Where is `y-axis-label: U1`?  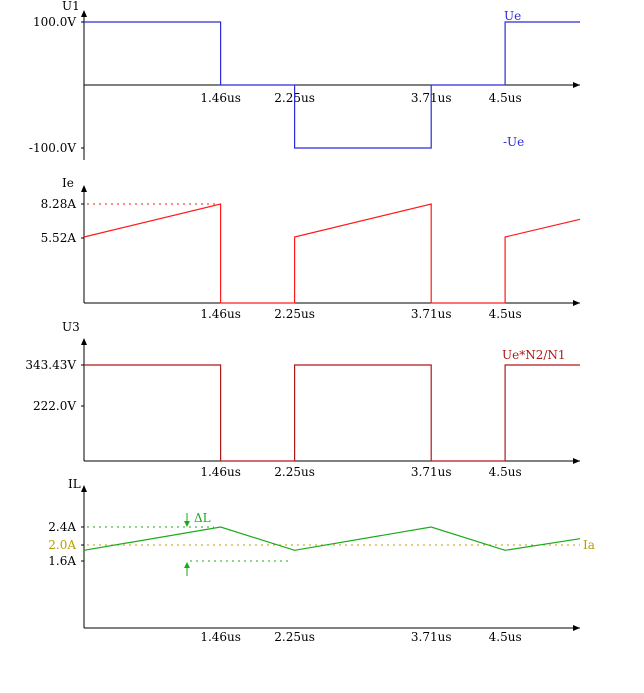
y-axis-label: U1 is located at coordinates (71, 6).